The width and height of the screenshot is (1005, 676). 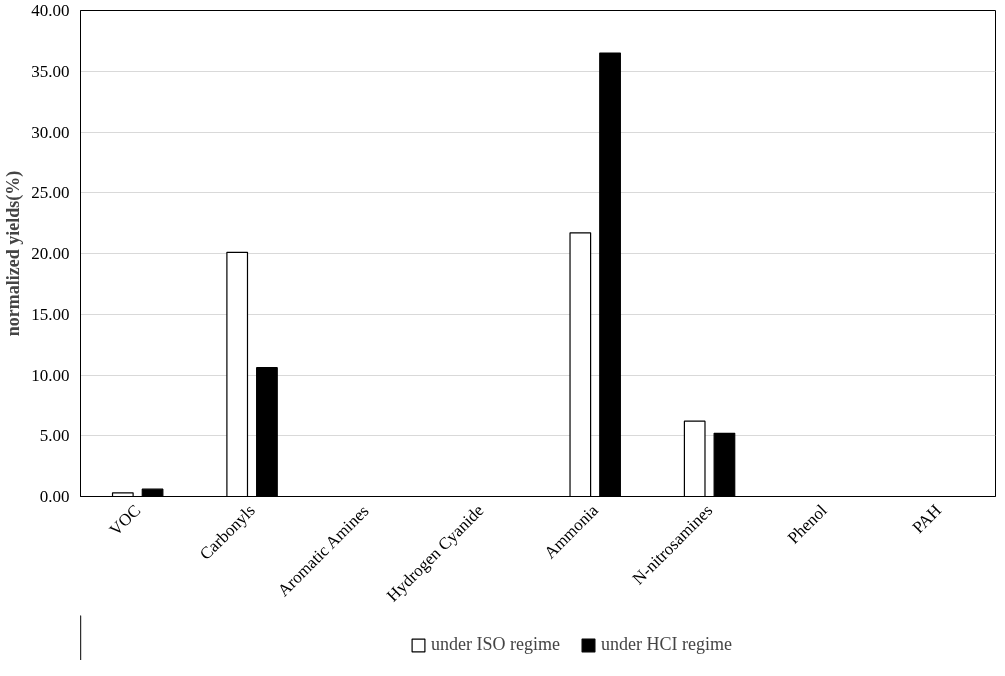 What do you see at coordinates (495, 644) in the screenshot?
I see `legend-label: under ISO regime` at bounding box center [495, 644].